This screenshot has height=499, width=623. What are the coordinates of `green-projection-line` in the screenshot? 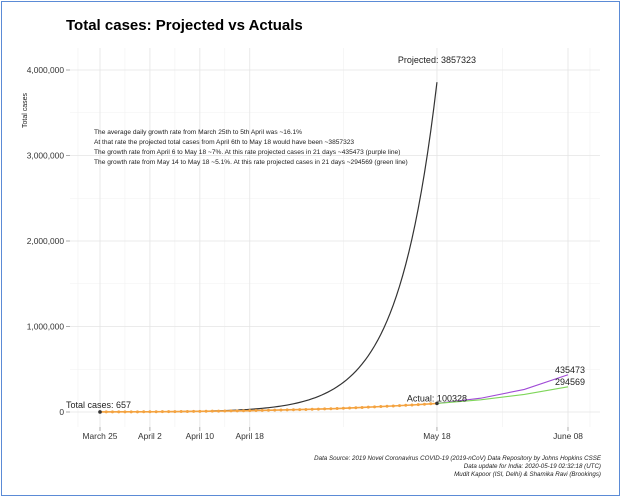 It's located at (502, 395).